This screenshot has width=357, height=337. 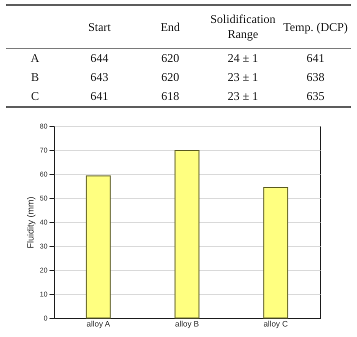 What do you see at coordinates (275, 324) in the screenshot?
I see `x-tick-label: alloy C` at bounding box center [275, 324].